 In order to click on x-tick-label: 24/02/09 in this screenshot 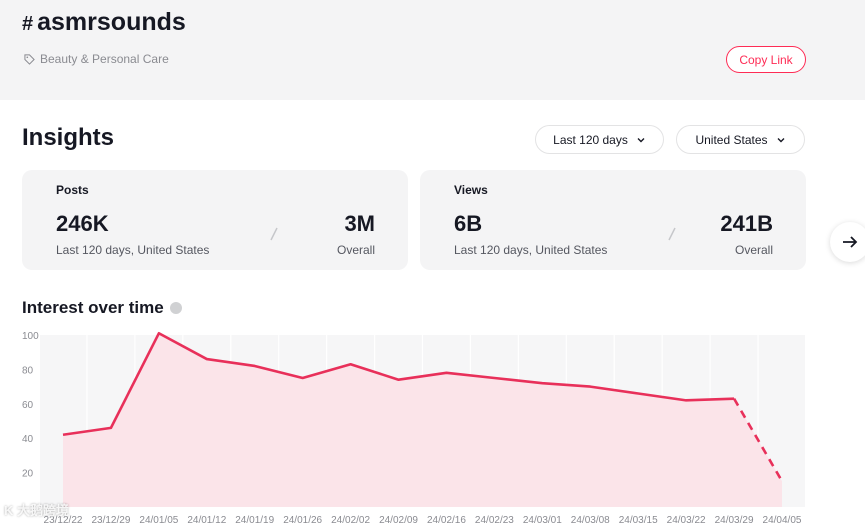, I will do `click(398, 520)`.